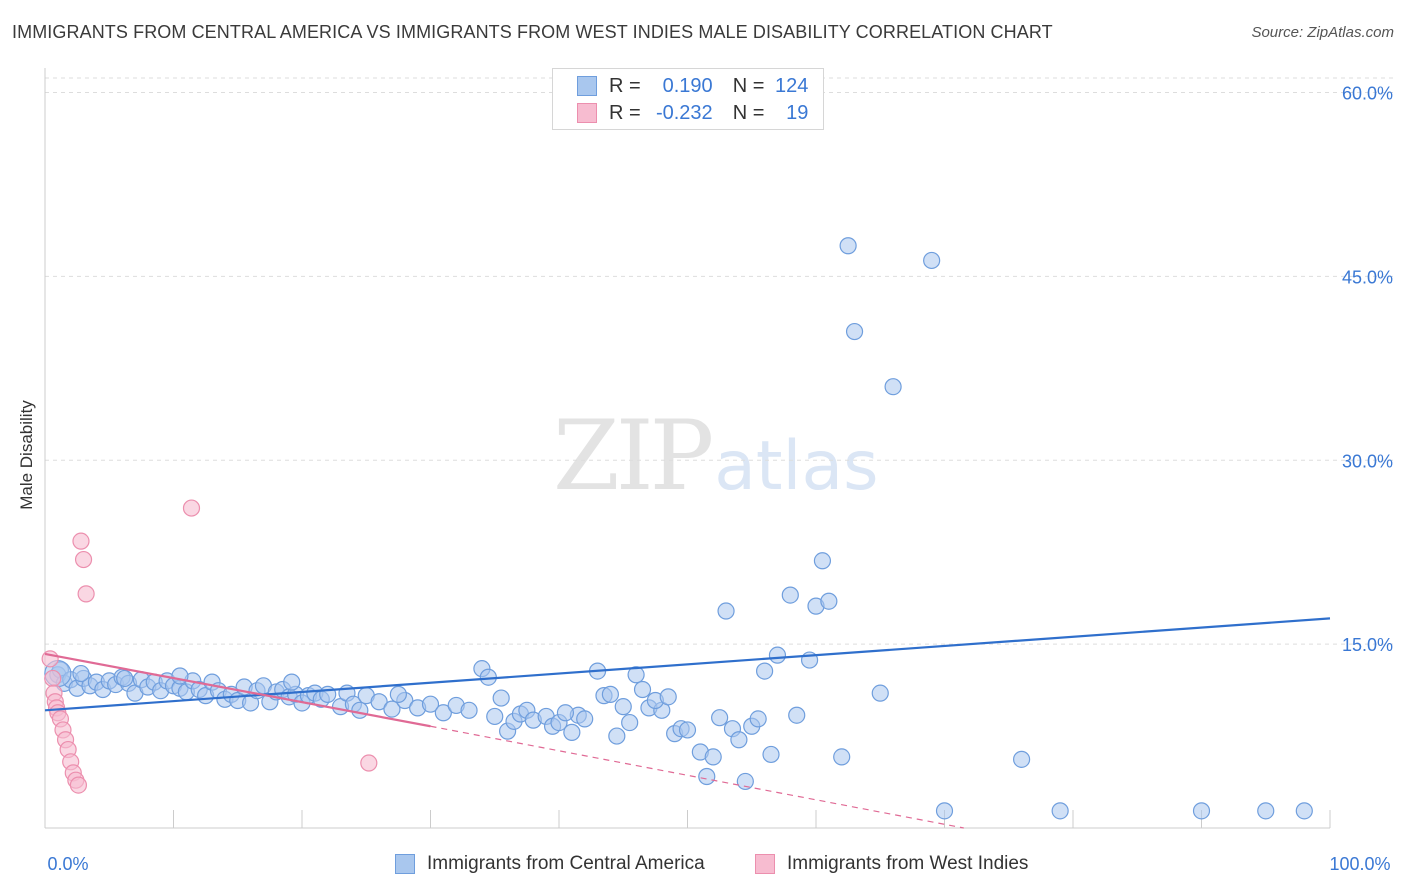 This screenshot has height=892, width=1406. I want to click on trend-line-west-indies-extension, so click(697, 777).